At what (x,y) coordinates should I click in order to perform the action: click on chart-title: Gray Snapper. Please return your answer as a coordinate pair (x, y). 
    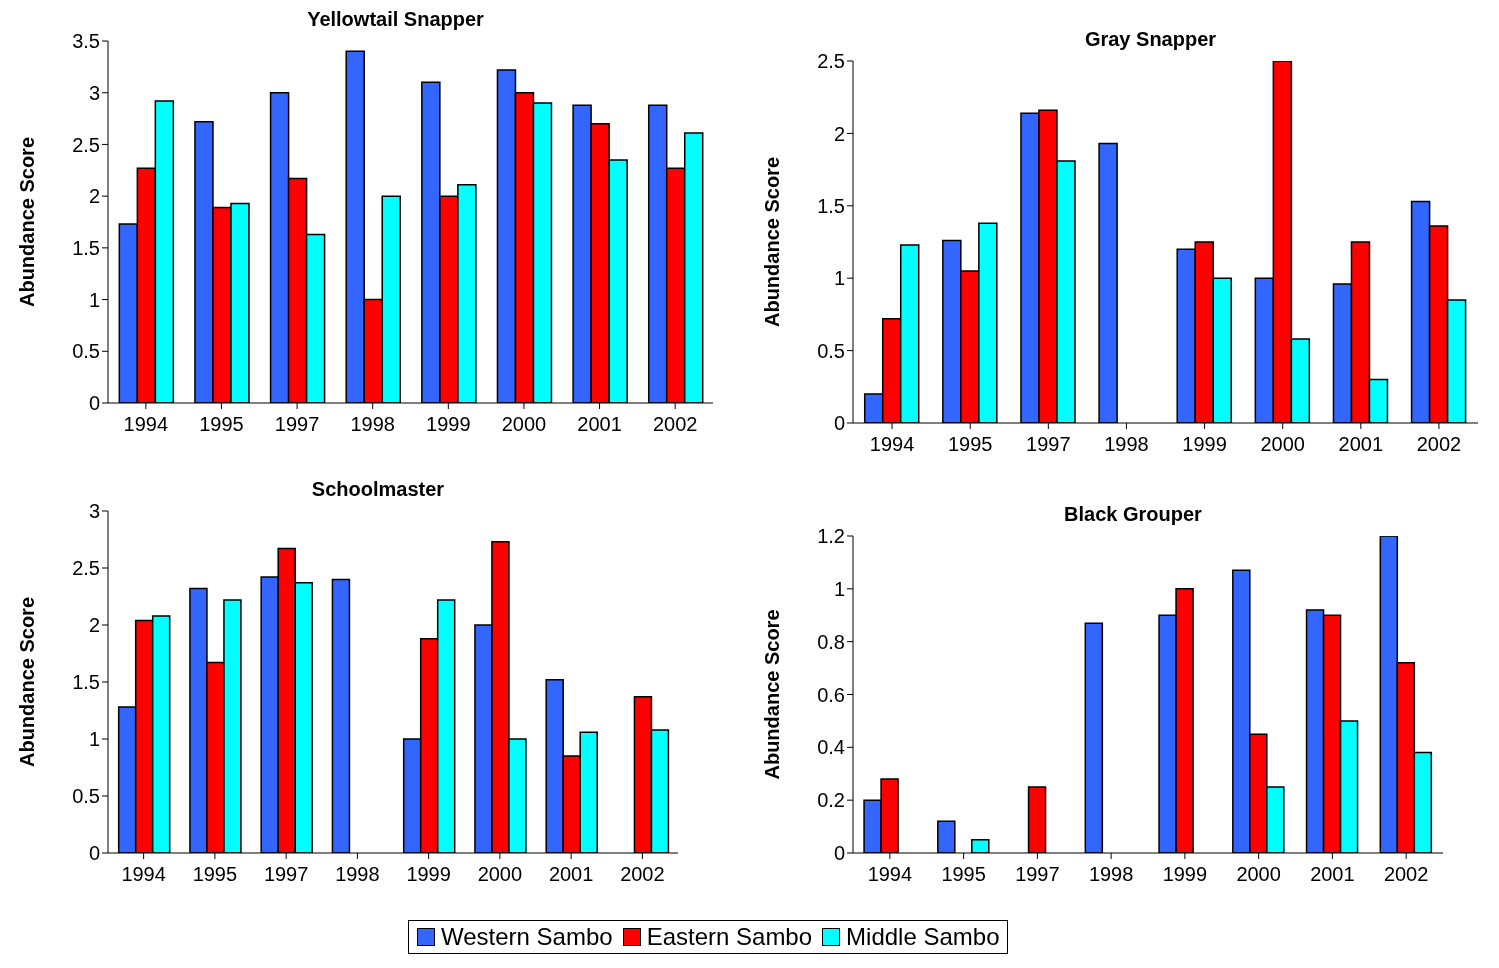
    Looking at the image, I should click on (1150, 39).